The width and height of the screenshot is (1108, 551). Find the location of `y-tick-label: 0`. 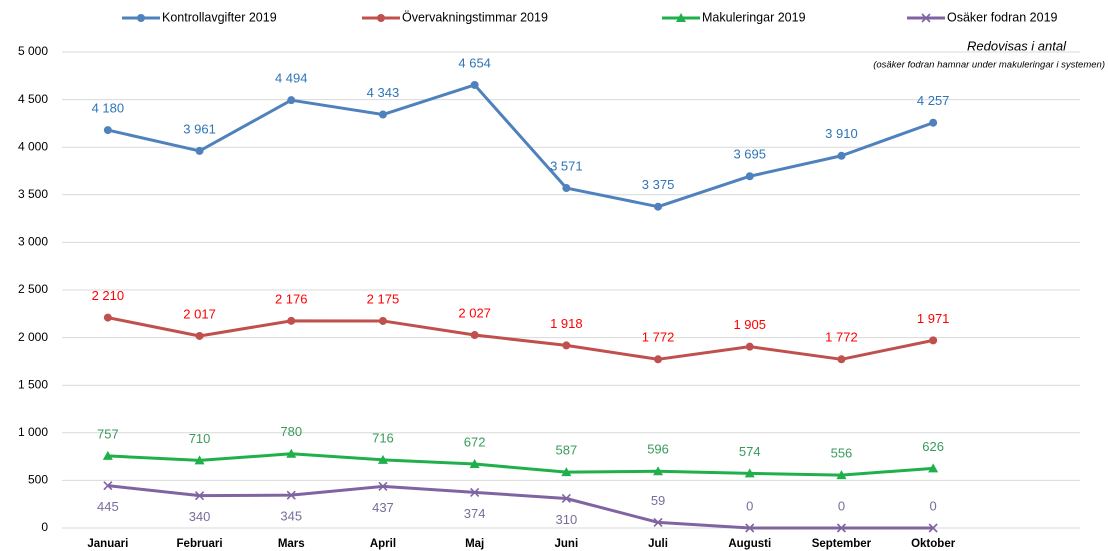

y-tick-label: 0 is located at coordinates (44, 527).